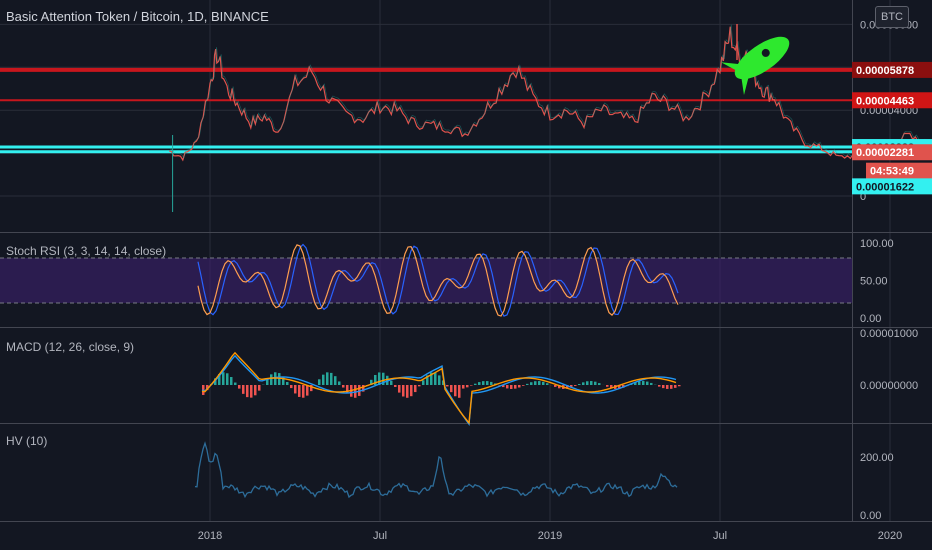 The height and width of the screenshot is (550, 932). I want to click on stoch-rsi-label: Stoch RSI (3, 3, 14, 14, close), so click(86, 251).